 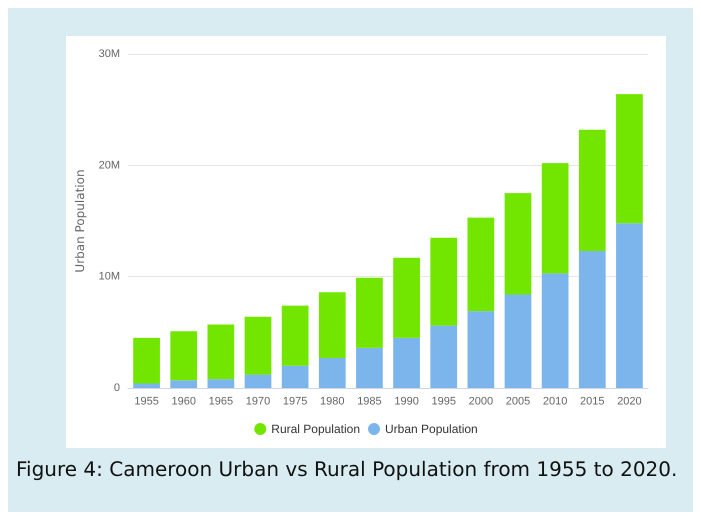 What do you see at coordinates (347, 469) in the screenshot?
I see `caption: Figure 4: Cameroon Urban vs Rural Population from 1955 to 2020.` at bounding box center [347, 469].